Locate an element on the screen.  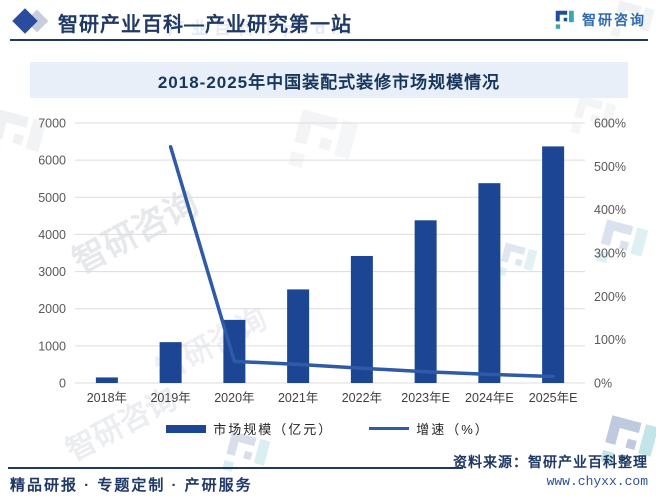
company-logo-icon is located at coordinates (564, 19).